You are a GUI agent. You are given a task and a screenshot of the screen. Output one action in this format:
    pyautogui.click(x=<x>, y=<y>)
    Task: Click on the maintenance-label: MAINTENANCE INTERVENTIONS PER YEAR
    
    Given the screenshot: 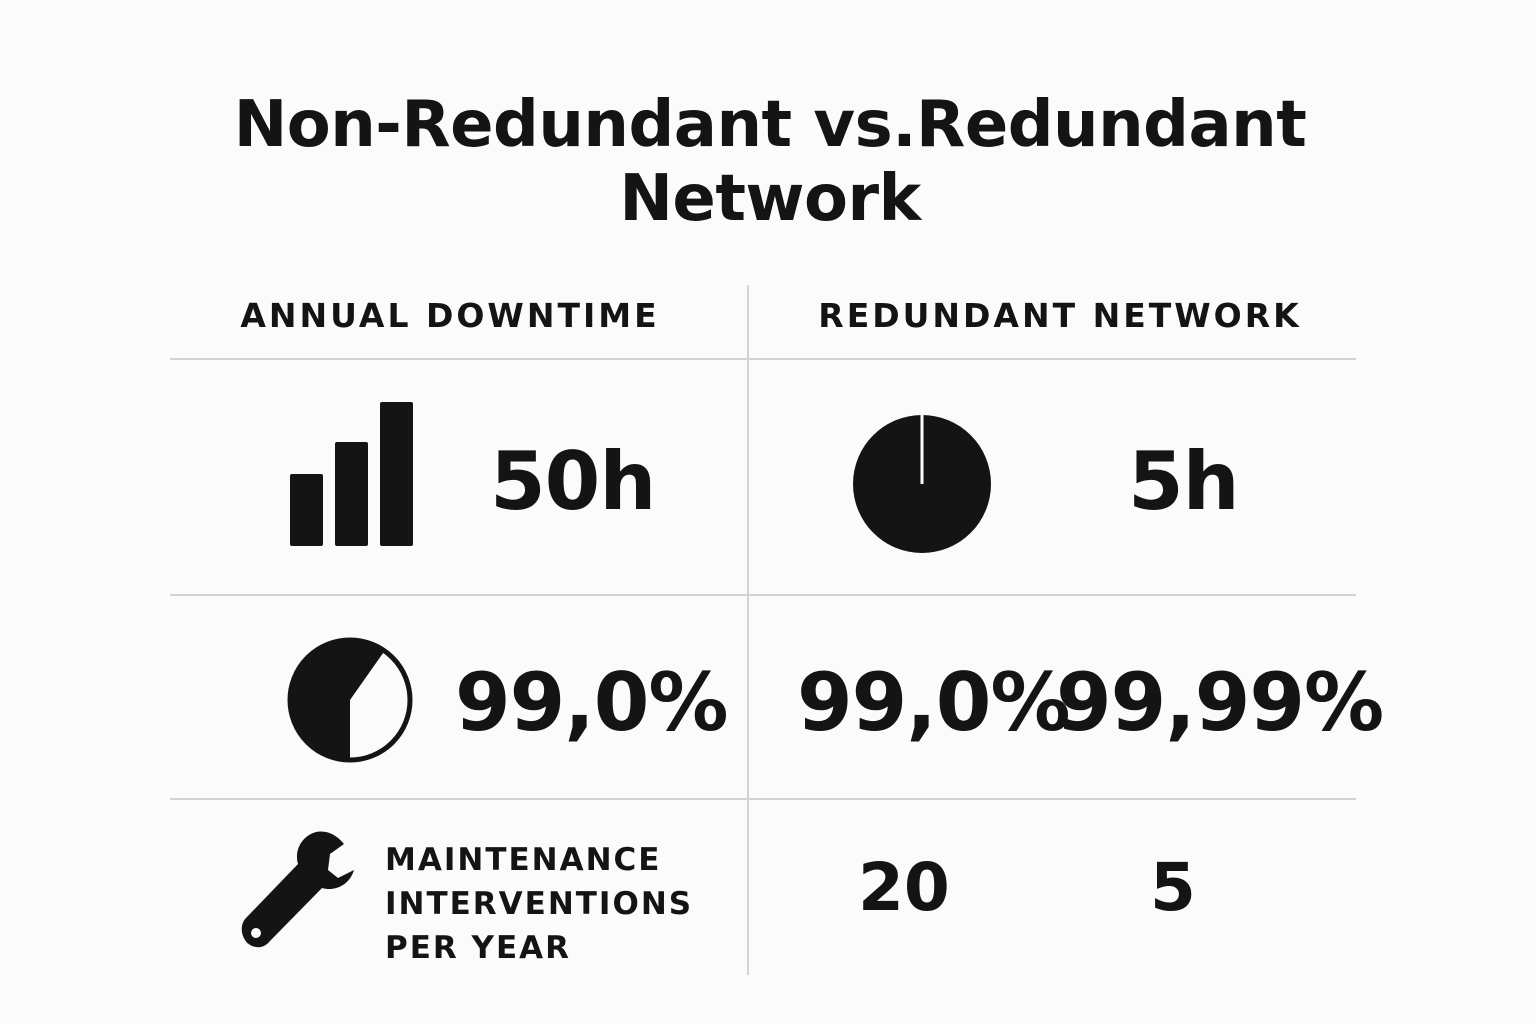 What is the action you would take?
    pyautogui.click(x=539, y=904)
    